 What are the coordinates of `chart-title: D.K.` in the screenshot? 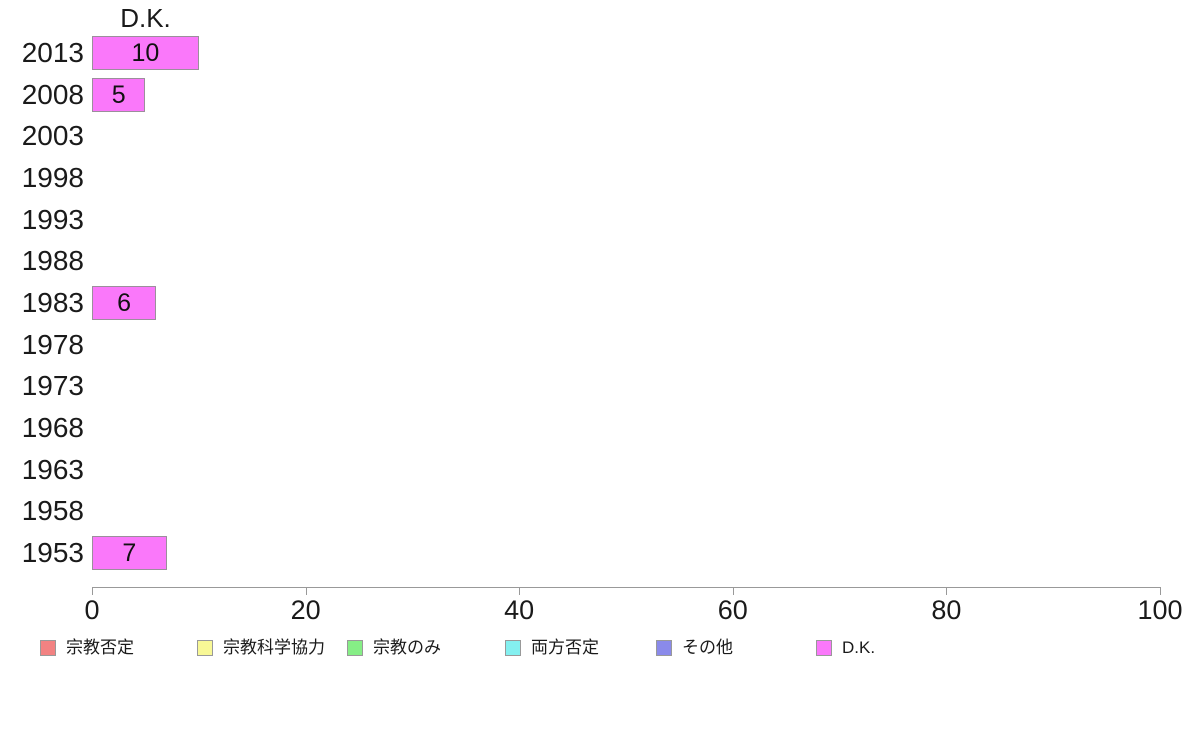 It's located at (145, 18).